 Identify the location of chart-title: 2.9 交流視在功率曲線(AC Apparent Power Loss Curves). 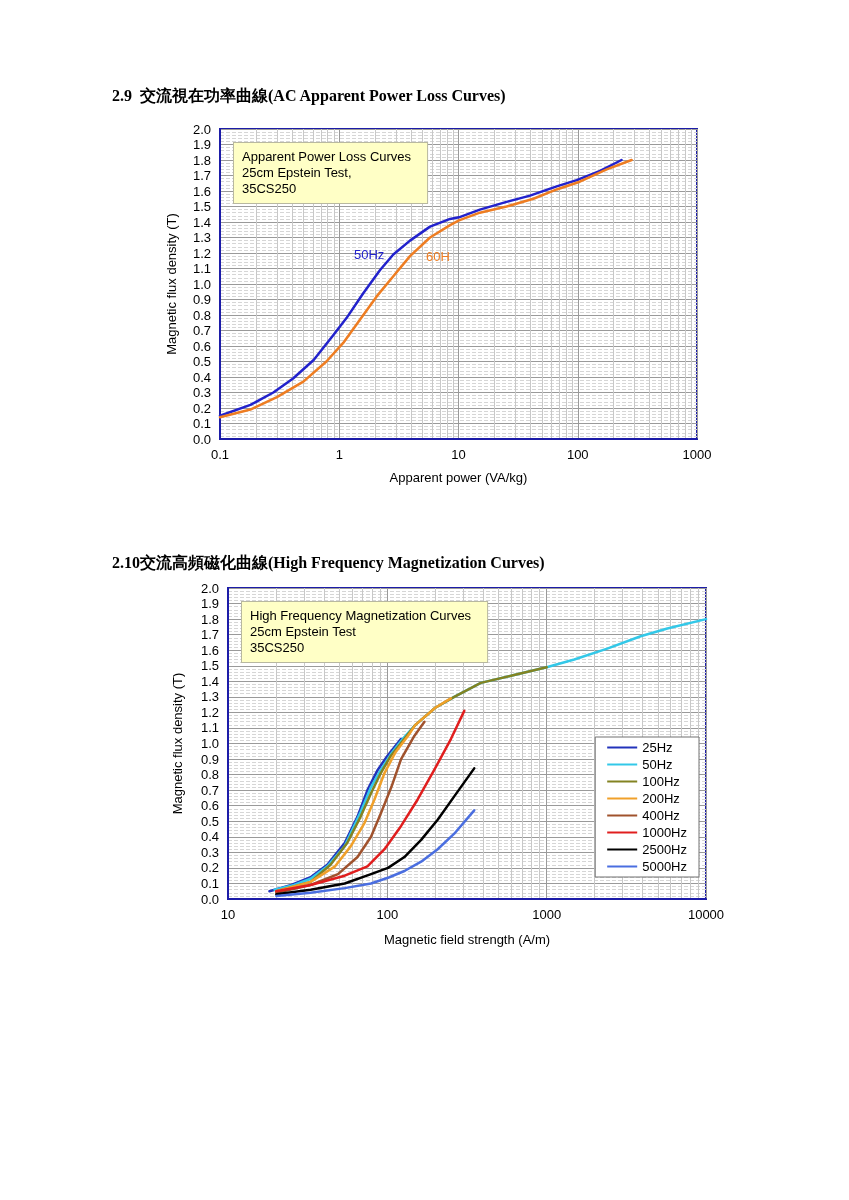
(309, 95).